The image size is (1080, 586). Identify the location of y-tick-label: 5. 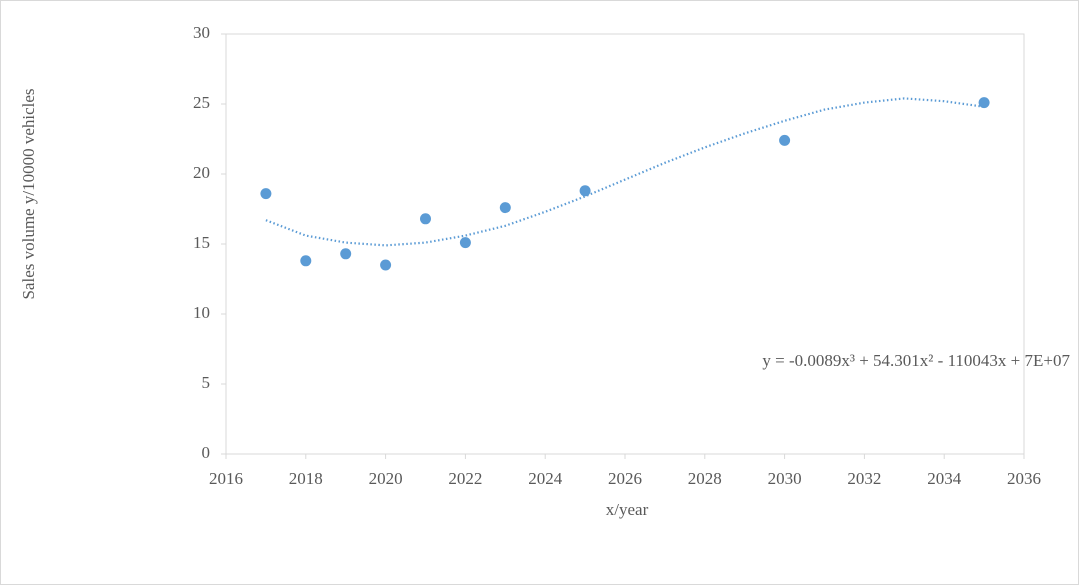
(206, 382).